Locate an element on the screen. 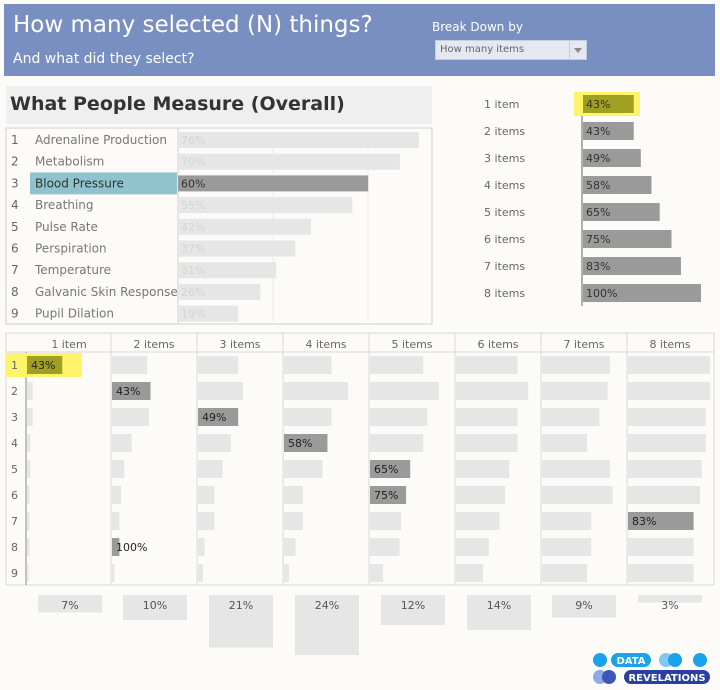  overall-category-label: Adrenaline Production is located at coordinates (101, 140).